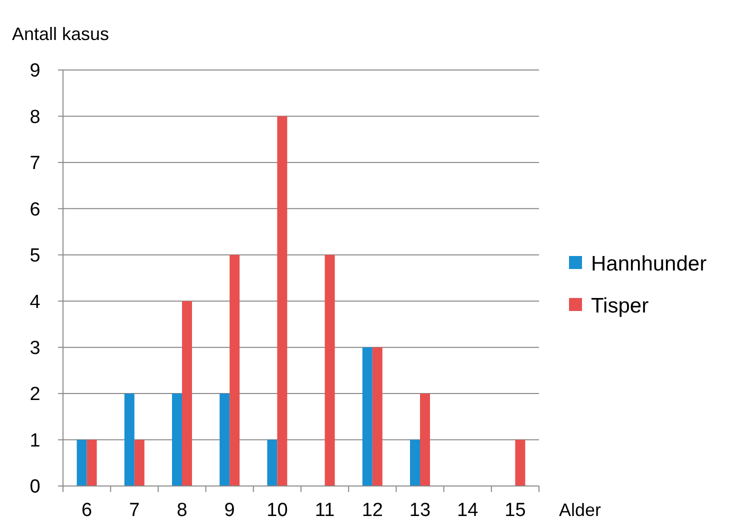 The image size is (747, 525). What do you see at coordinates (182, 510) in the screenshot?
I see `x-tick-label: 8` at bounding box center [182, 510].